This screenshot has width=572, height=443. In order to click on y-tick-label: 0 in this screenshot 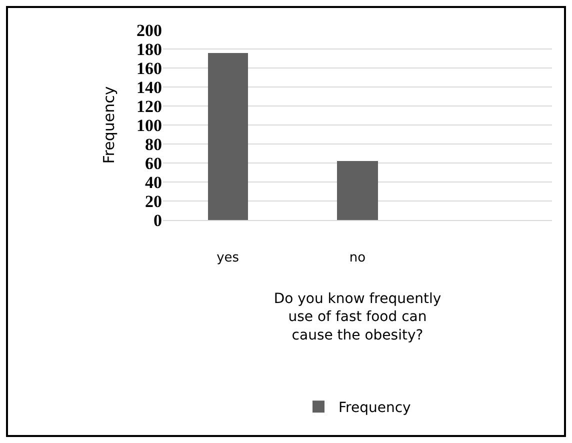, I will do `click(158, 220)`.